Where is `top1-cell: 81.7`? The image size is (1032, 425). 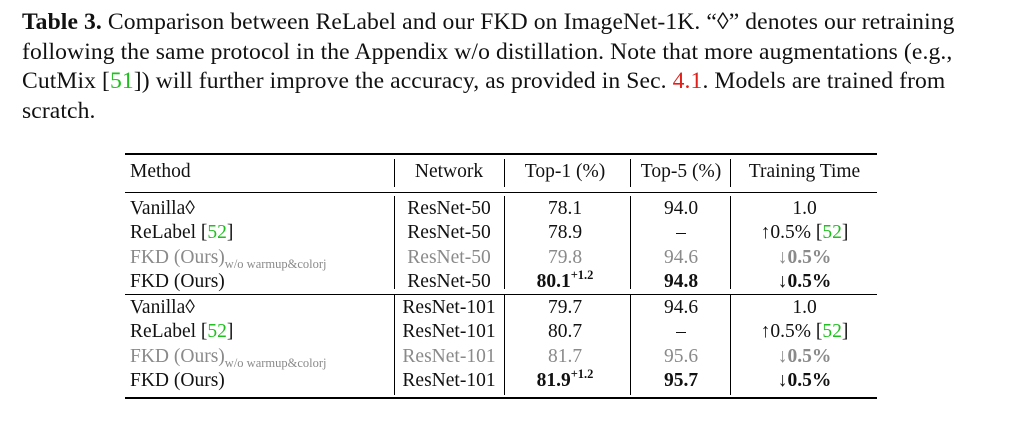
top1-cell: 81.7 is located at coordinates (565, 357).